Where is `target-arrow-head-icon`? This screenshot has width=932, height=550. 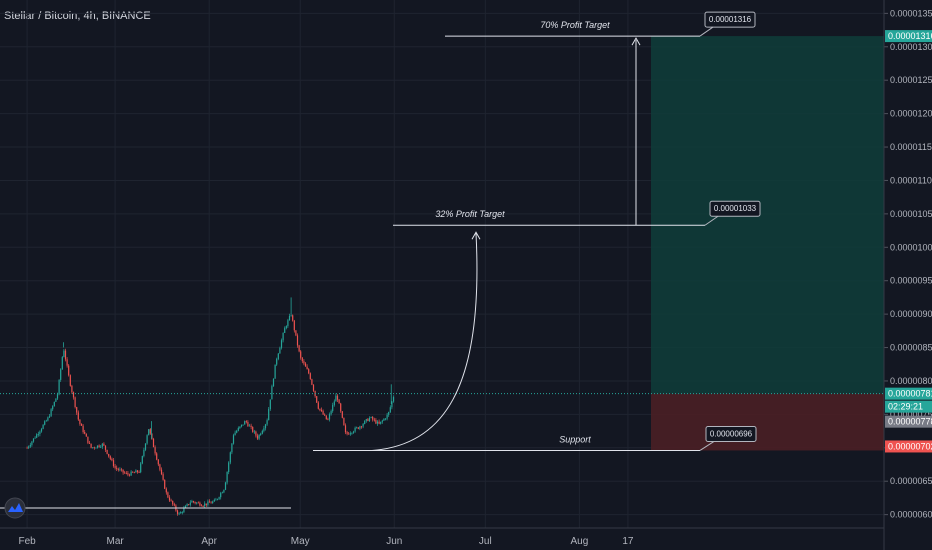 target-arrow-head-icon is located at coordinates (636, 41).